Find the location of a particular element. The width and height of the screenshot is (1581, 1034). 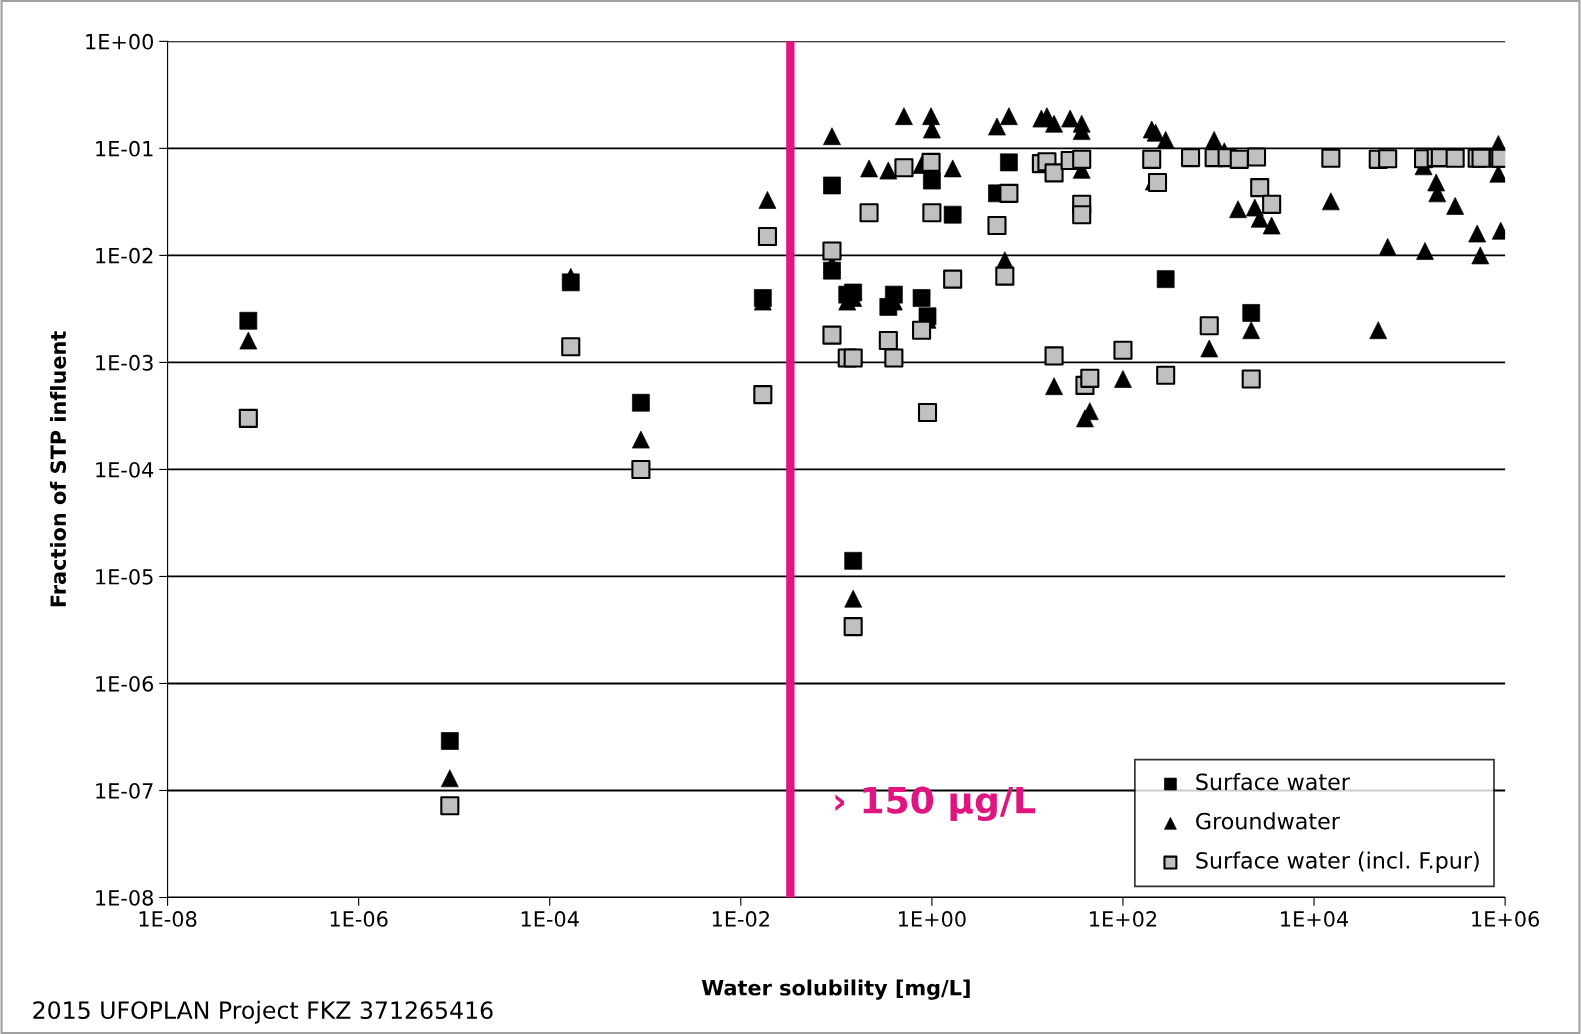

legend-label: Surface water (incl. F.pur) is located at coordinates (1337, 862).